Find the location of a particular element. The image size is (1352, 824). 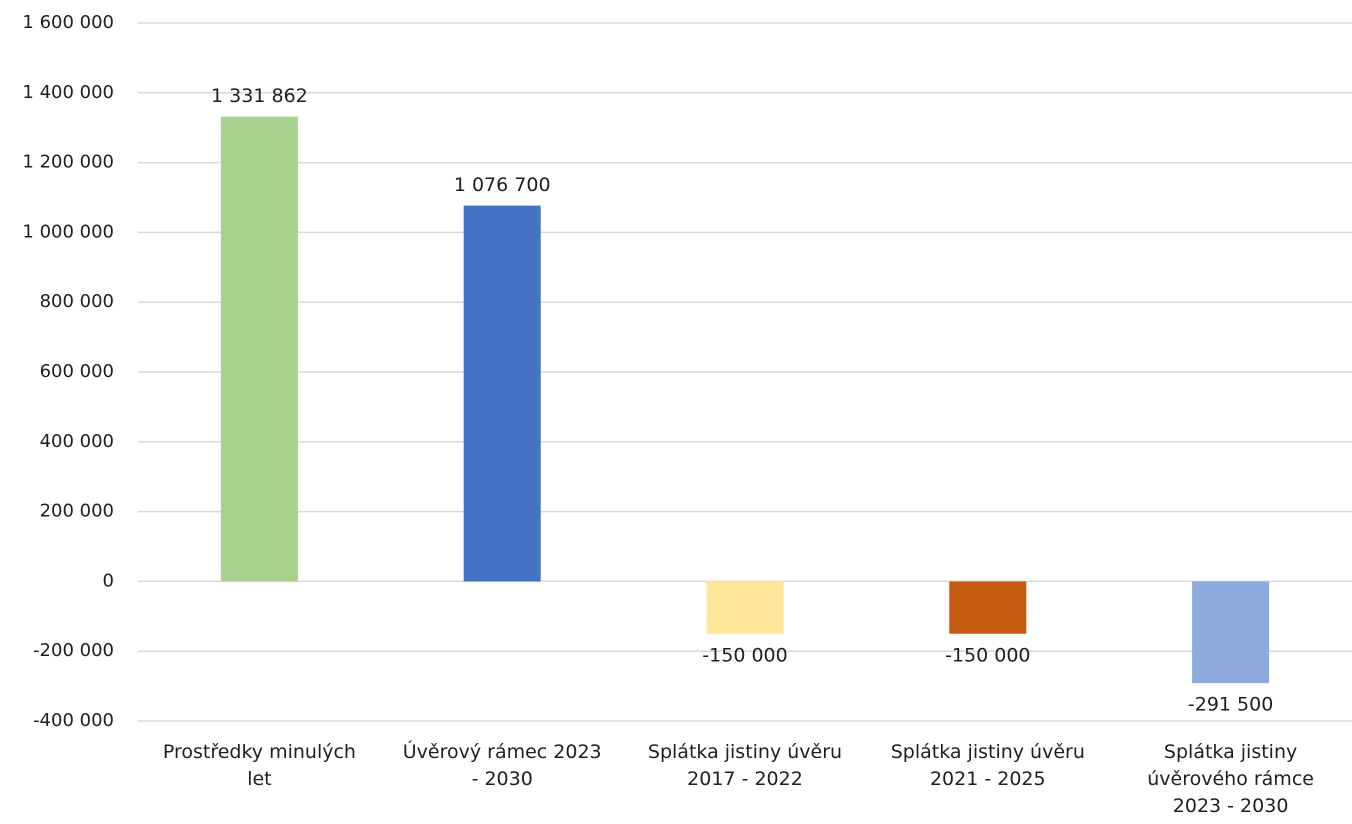

y-tick-label: 200 000 is located at coordinates (77, 511).